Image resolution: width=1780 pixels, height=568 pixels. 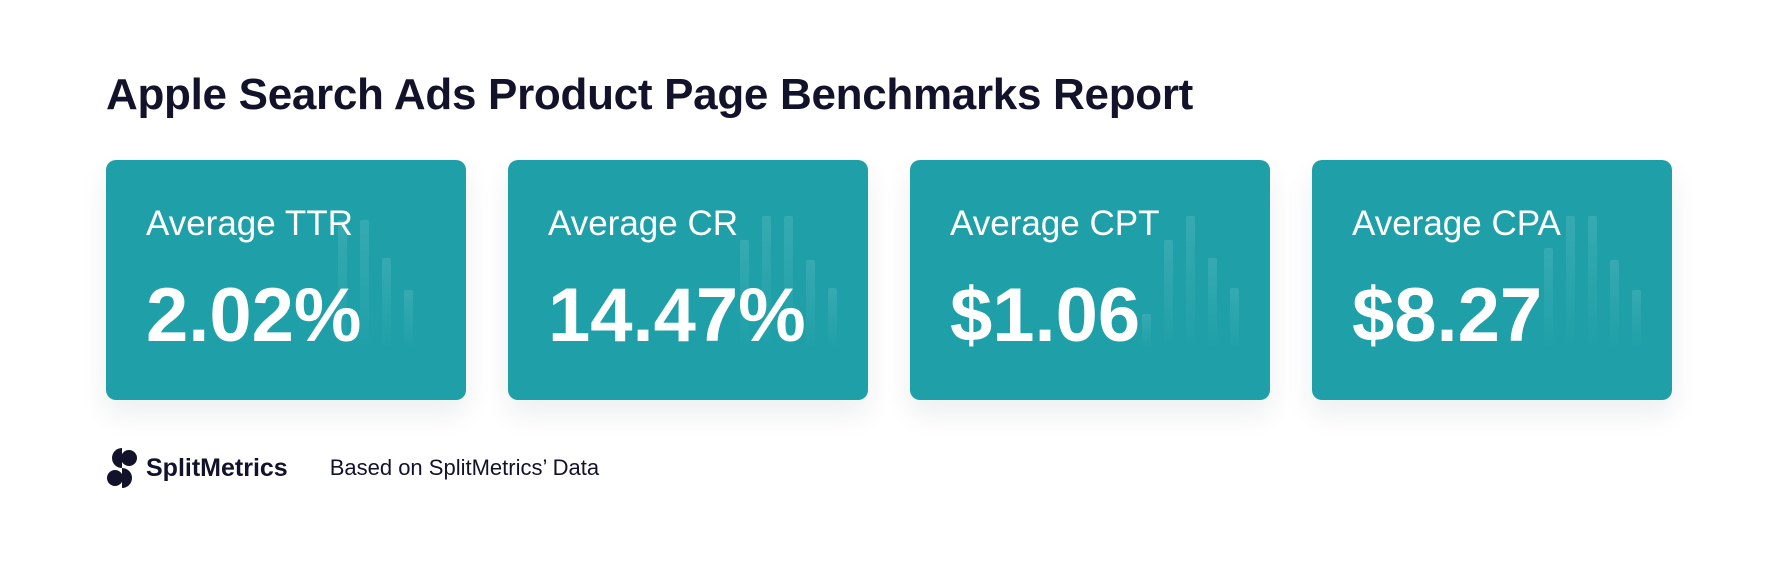 I want to click on splitmetrics-logo: SplitMetrics, so click(x=197, y=468).